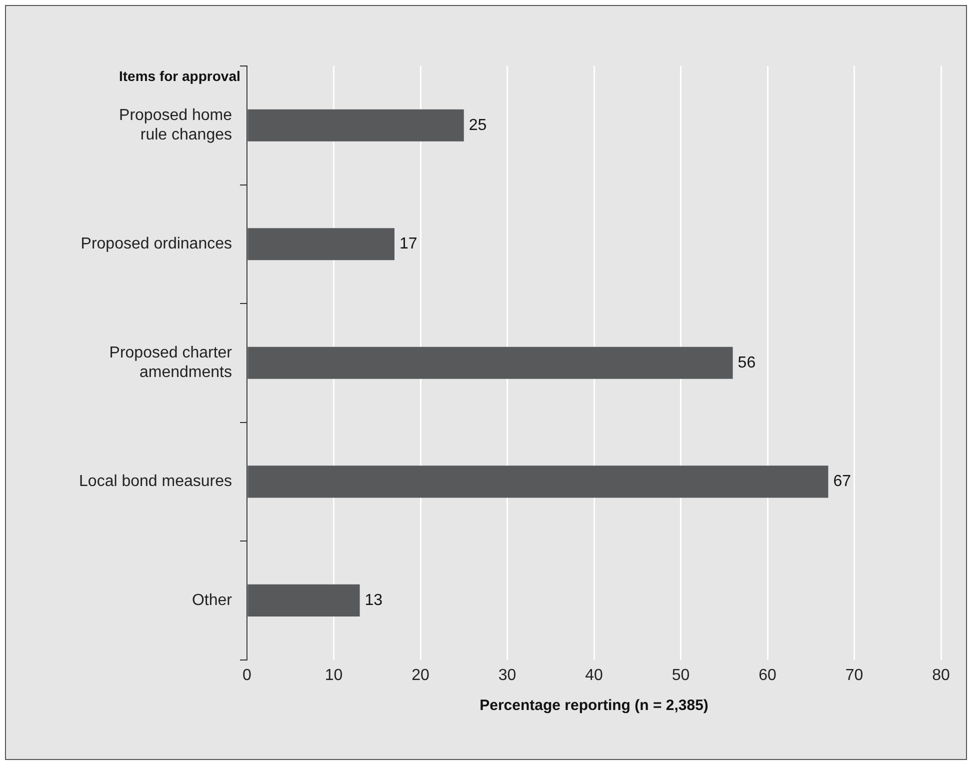 Image resolution: width=973 pixels, height=767 pixels. What do you see at coordinates (247, 675) in the screenshot?
I see `x-tick-label: 0` at bounding box center [247, 675].